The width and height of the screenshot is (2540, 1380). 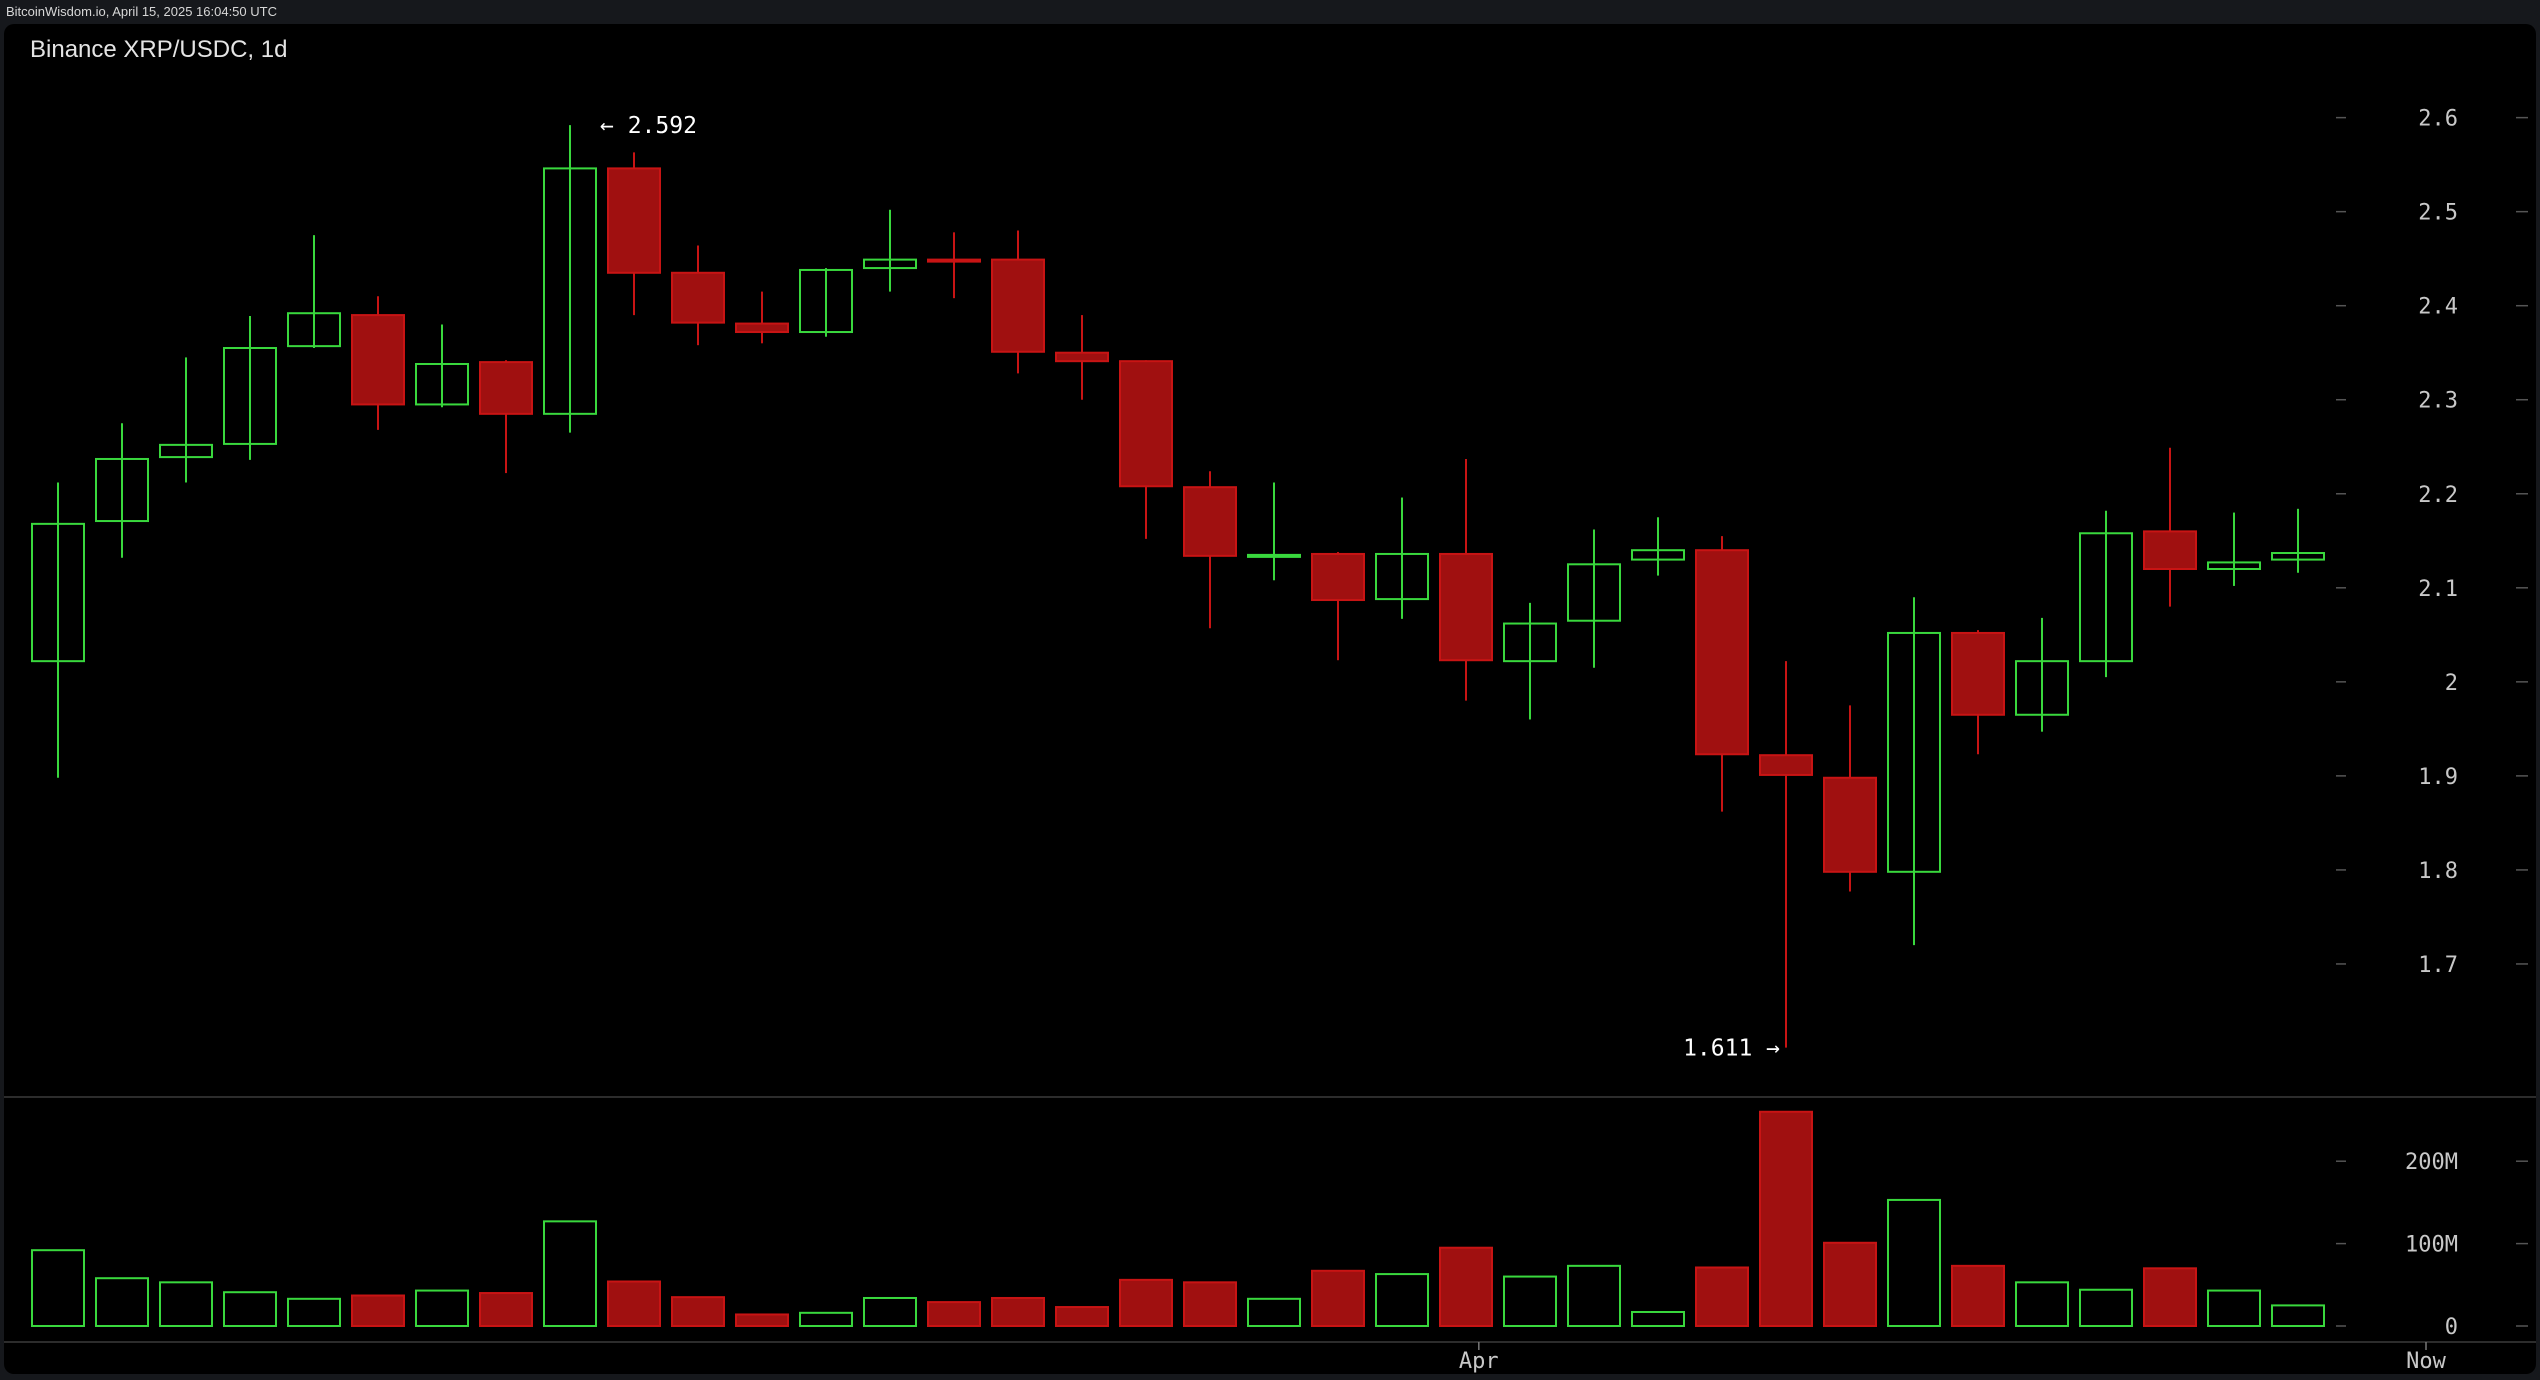 I want to click on price-tick-label: 2.5, so click(x=2438, y=213).